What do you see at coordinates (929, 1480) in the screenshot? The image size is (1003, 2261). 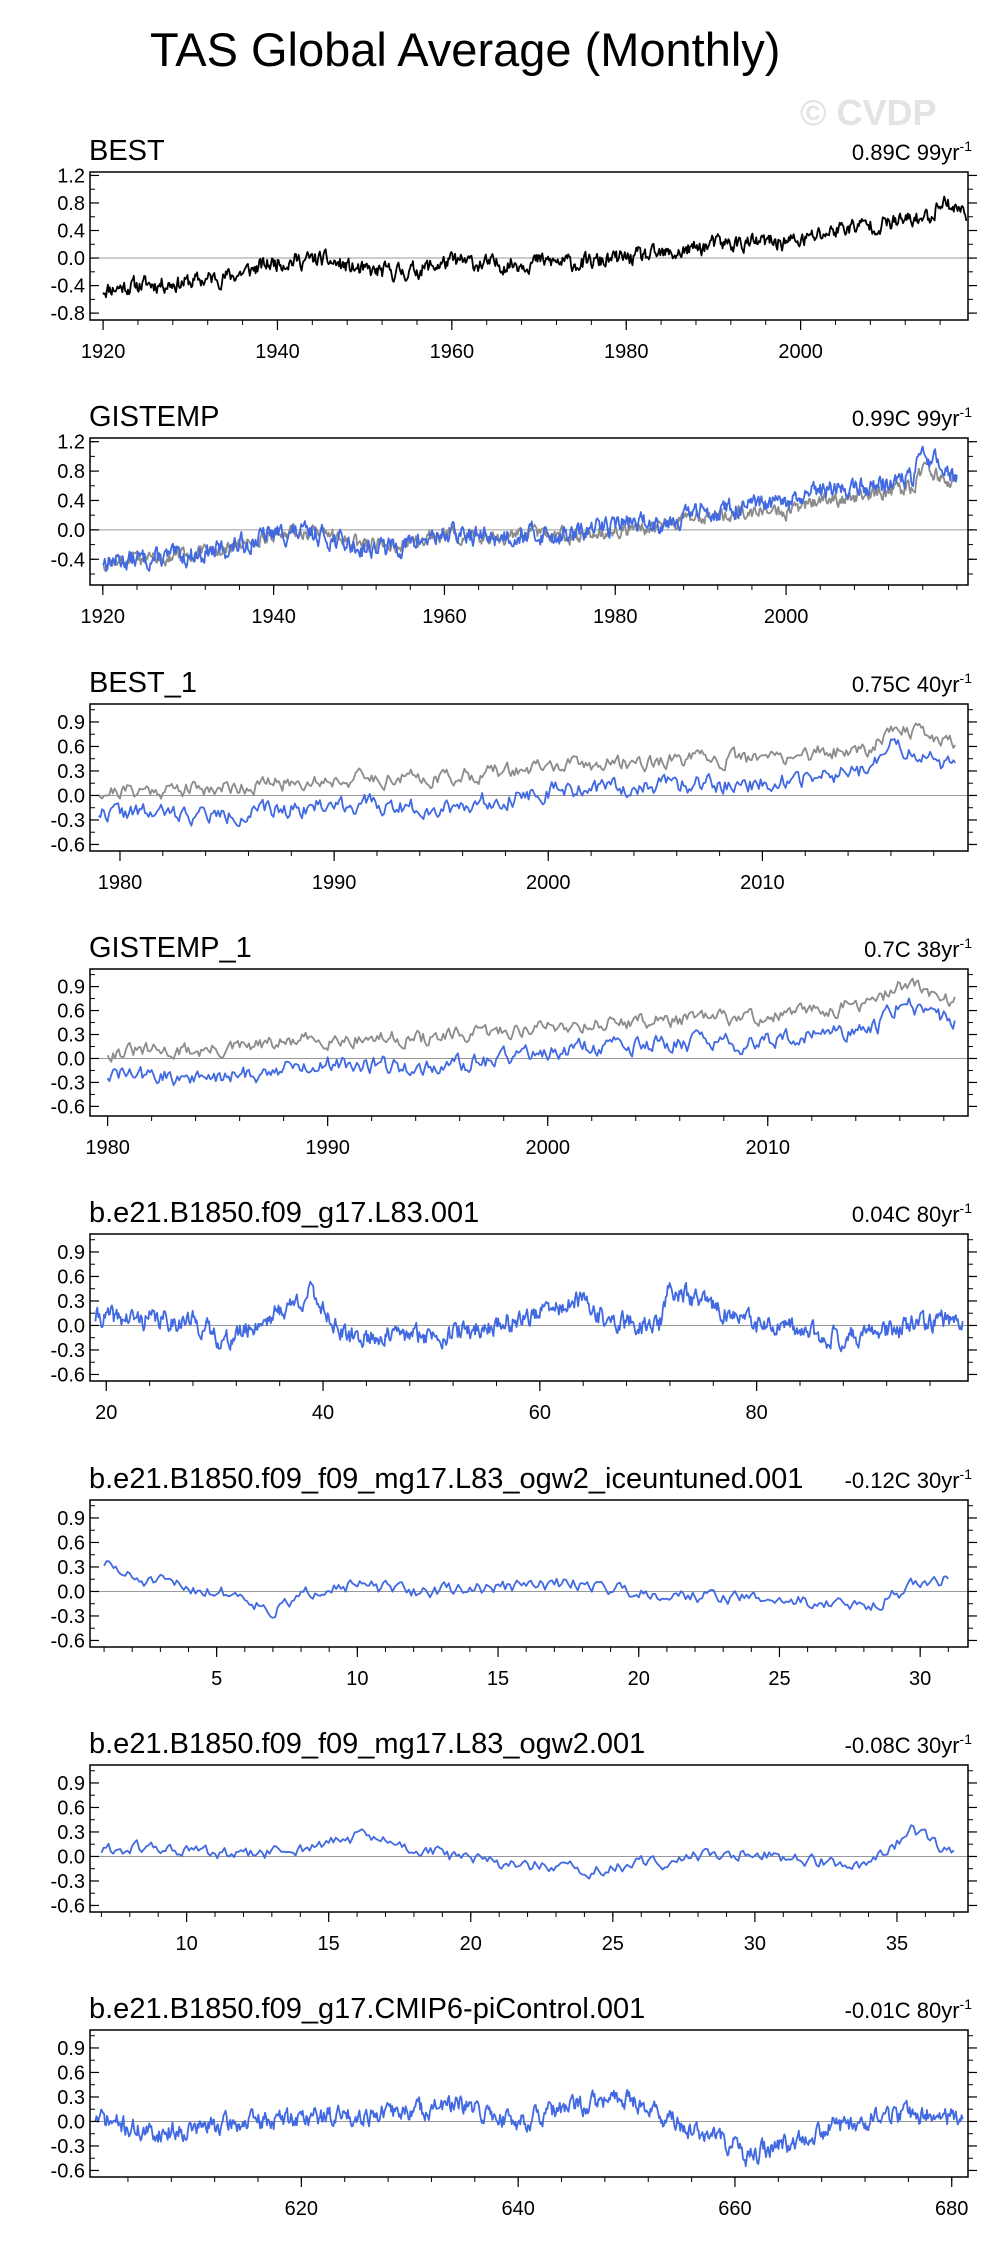 I see `trend-part: 30` at bounding box center [929, 1480].